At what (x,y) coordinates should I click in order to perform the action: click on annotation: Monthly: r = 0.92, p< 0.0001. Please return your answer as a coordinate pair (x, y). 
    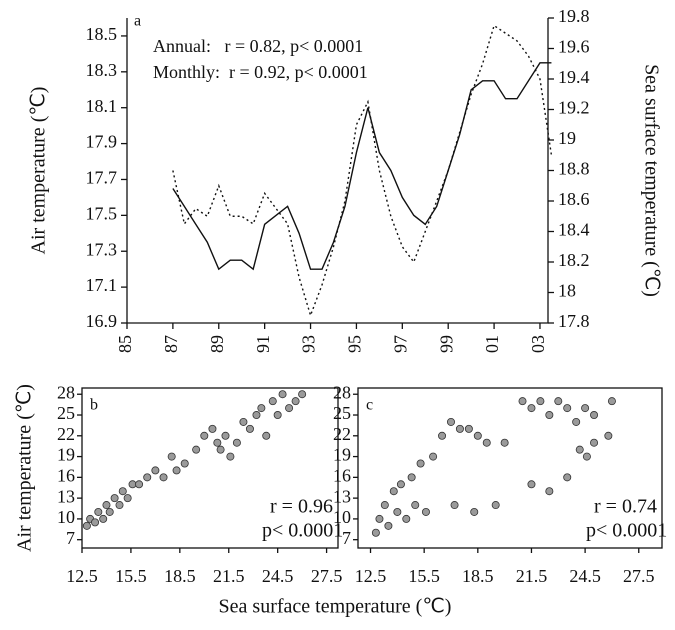
    Looking at the image, I should click on (260, 72).